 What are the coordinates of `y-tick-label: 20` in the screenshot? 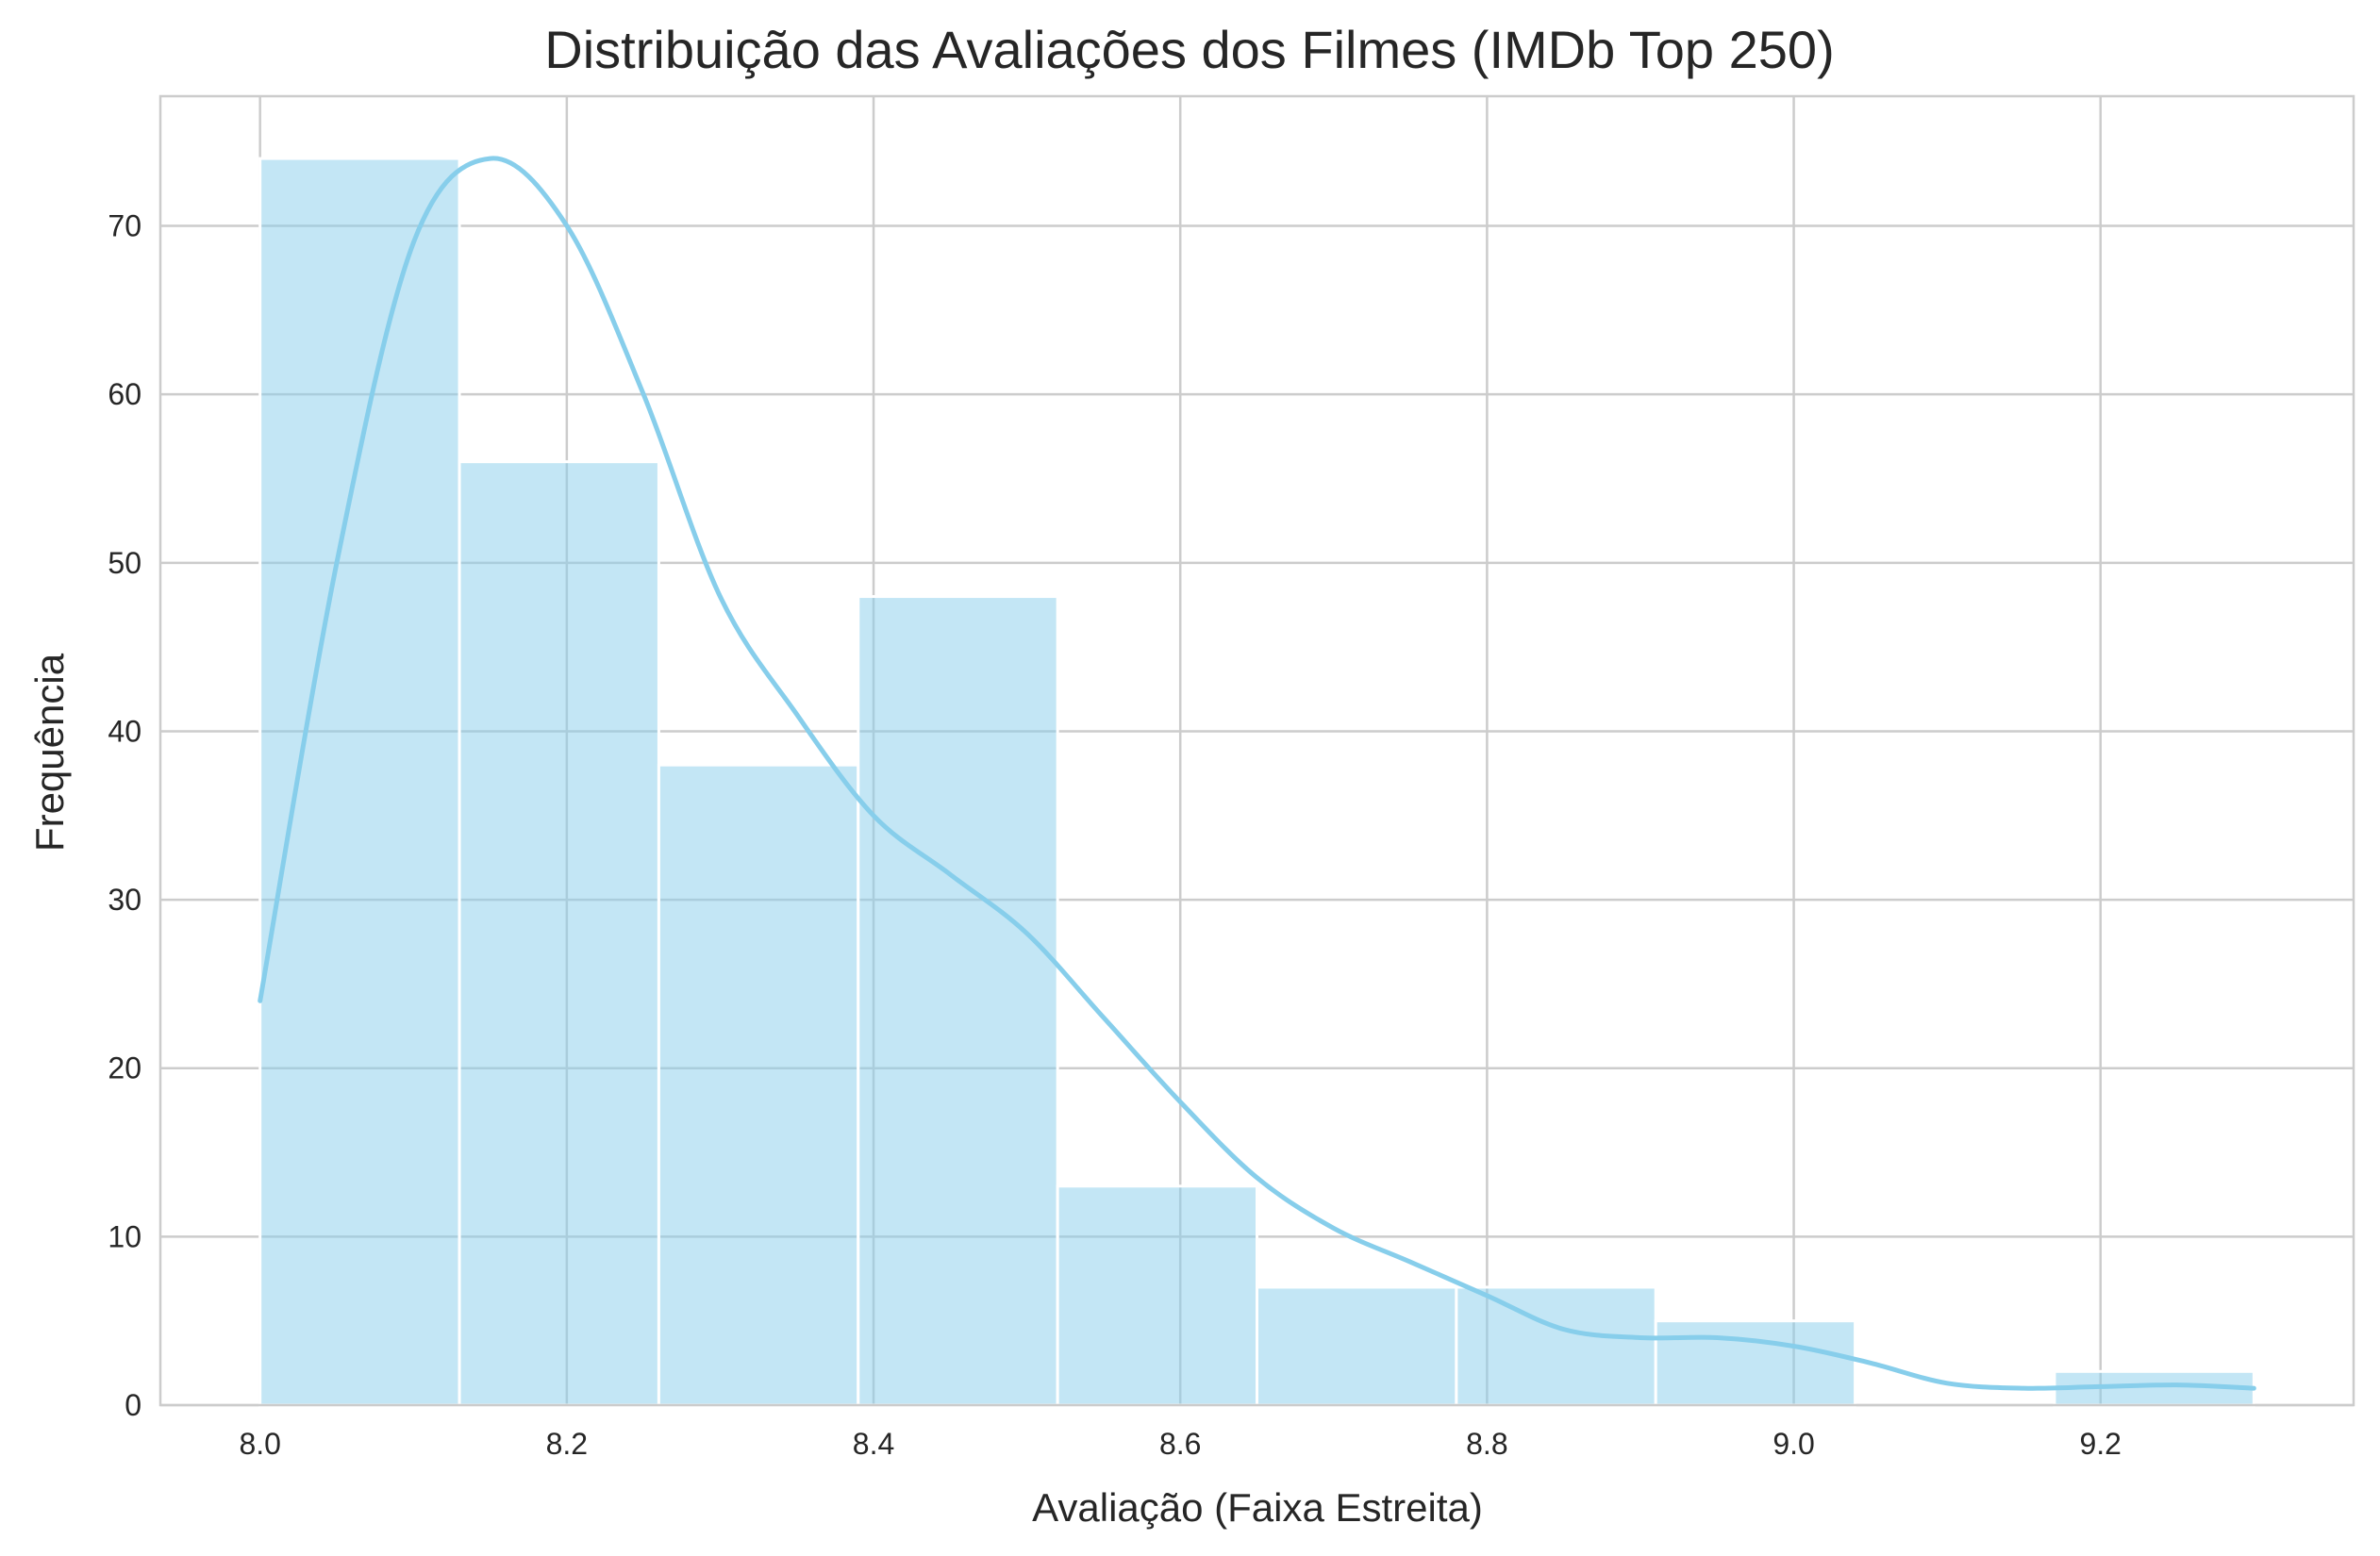 It's located at (124, 1068).